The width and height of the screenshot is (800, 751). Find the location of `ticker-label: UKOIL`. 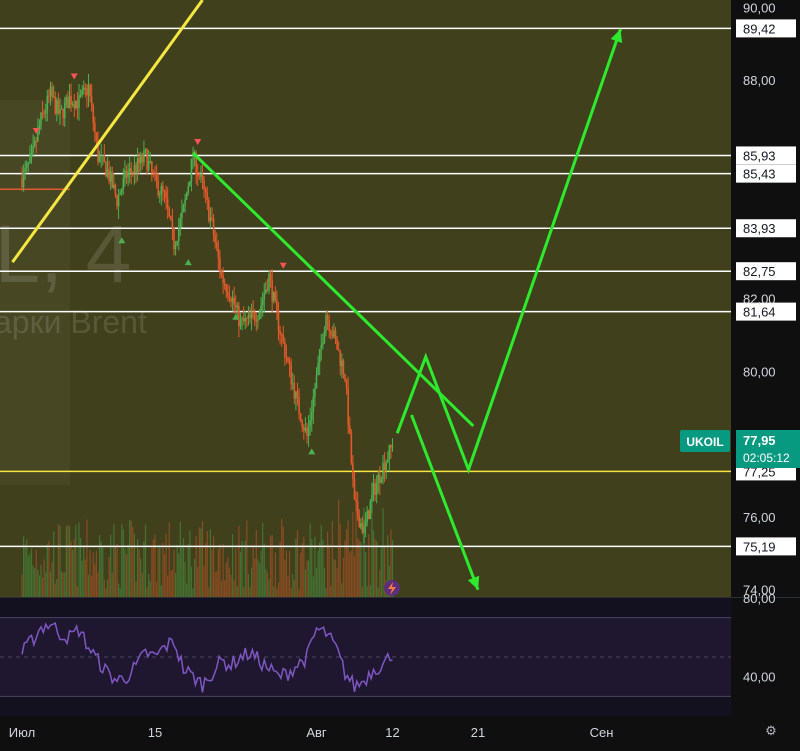

ticker-label: UKOIL is located at coordinates (704, 442).